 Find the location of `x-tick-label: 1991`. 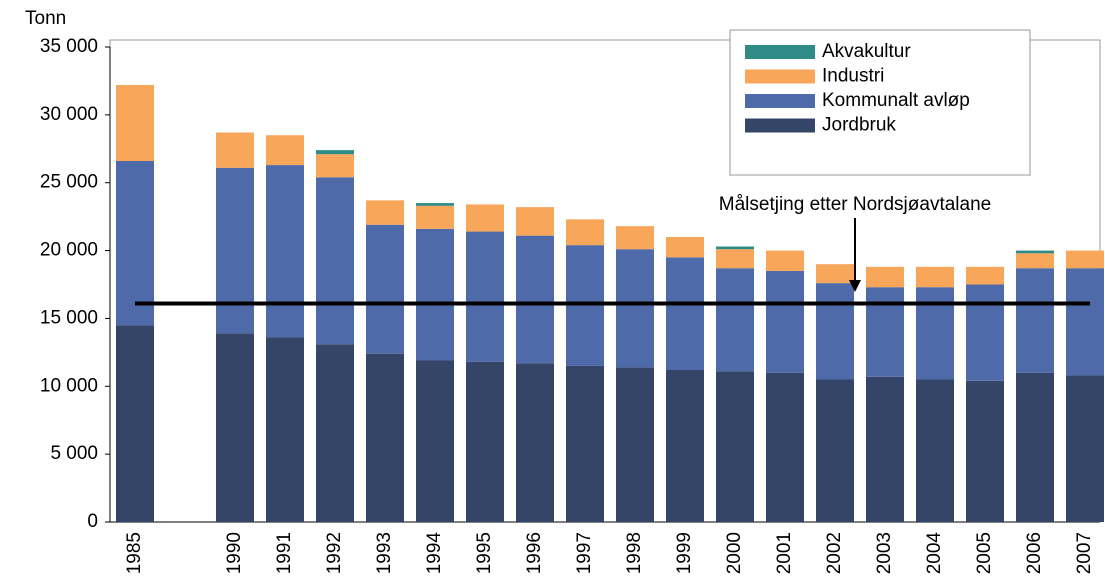

x-tick-label: 1991 is located at coordinates (284, 553).